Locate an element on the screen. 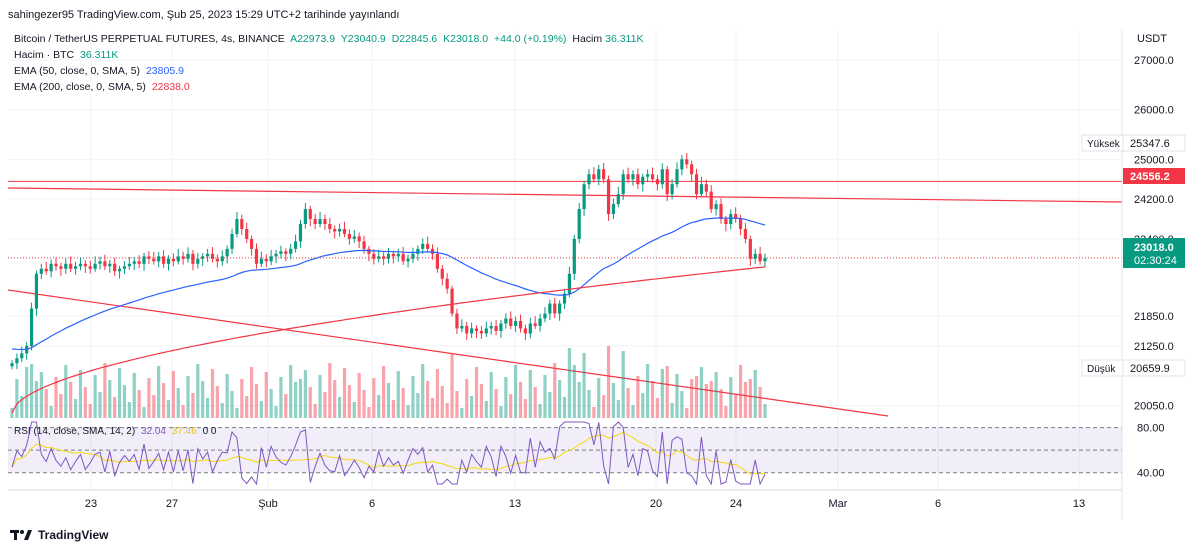  footer-brand: TradingView is located at coordinates (59, 535).